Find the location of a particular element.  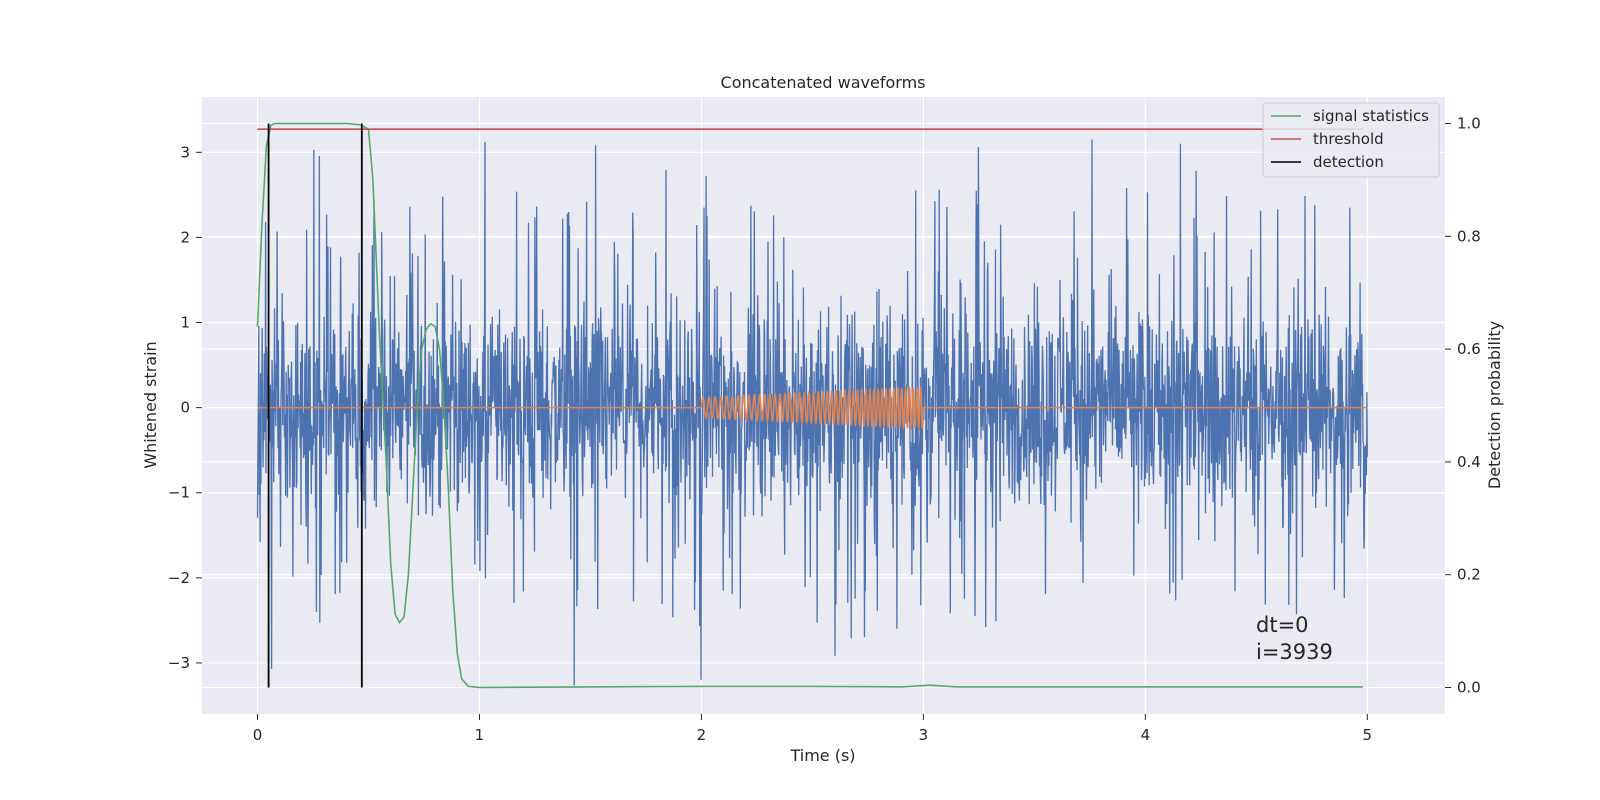

y-tick-label: 2 is located at coordinates (185, 237).